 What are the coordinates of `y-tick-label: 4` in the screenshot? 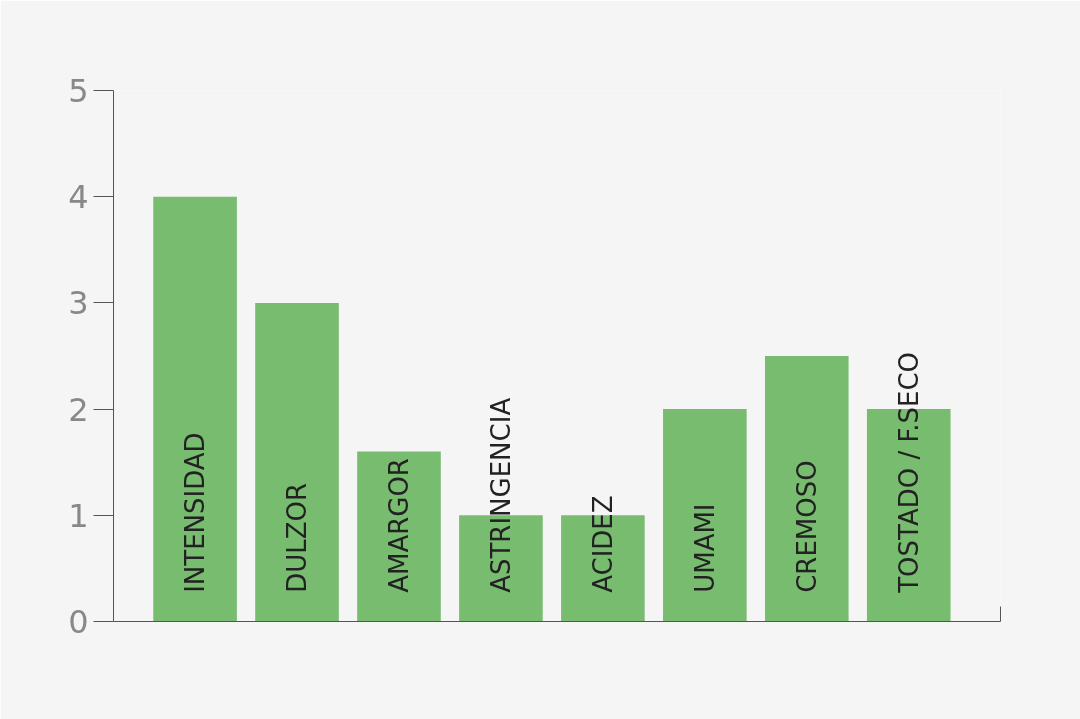 It's located at (78, 197).